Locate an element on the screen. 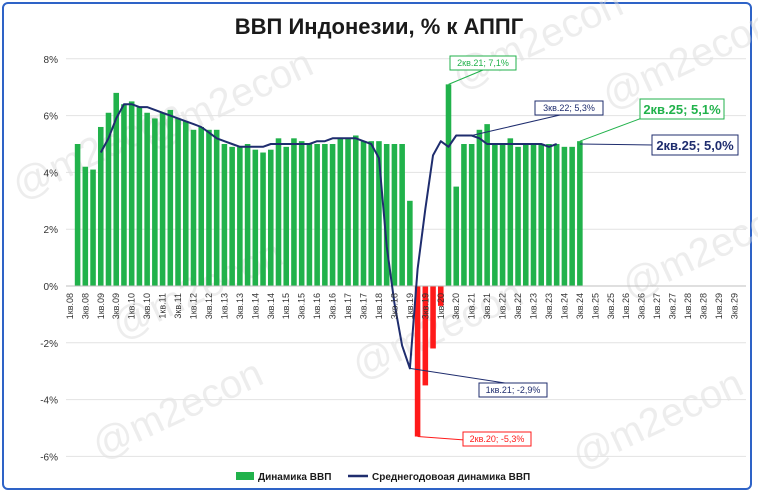 The image size is (758, 496). legend-label-bar: Динамика ВВП is located at coordinates (294, 477).